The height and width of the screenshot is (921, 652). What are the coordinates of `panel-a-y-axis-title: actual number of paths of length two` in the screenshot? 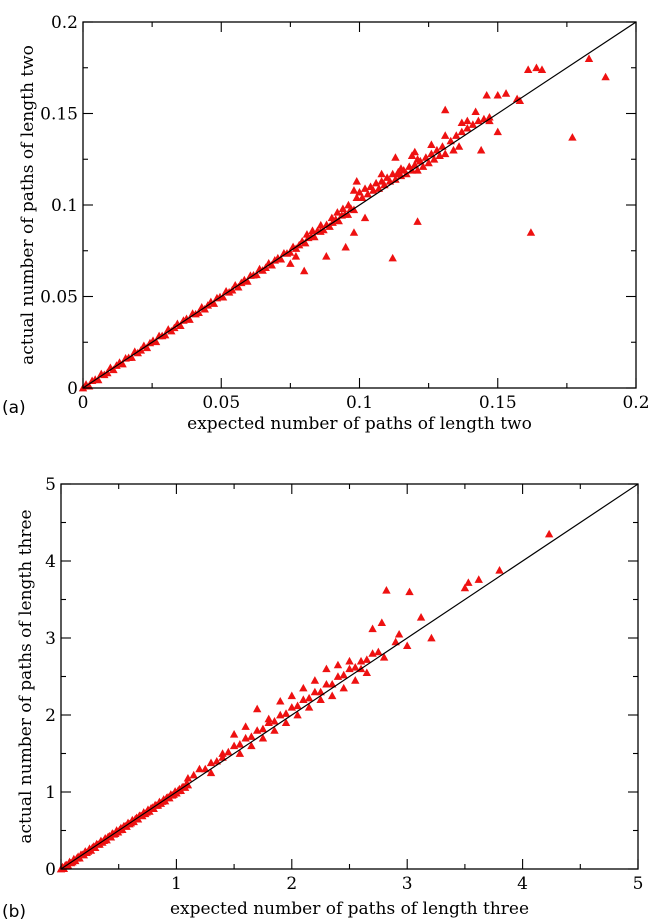 It's located at (28, 205).